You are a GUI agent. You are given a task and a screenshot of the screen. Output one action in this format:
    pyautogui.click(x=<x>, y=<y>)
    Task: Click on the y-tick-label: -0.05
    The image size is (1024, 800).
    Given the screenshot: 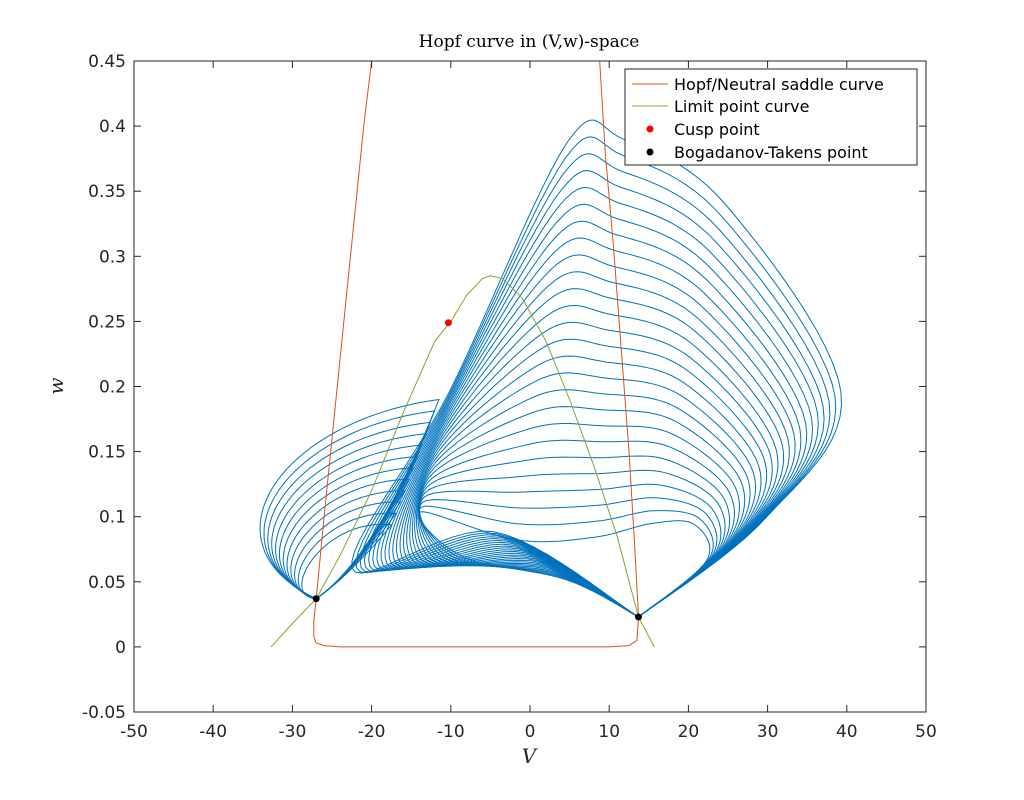 What is the action you would take?
    pyautogui.click(x=104, y=713)
    